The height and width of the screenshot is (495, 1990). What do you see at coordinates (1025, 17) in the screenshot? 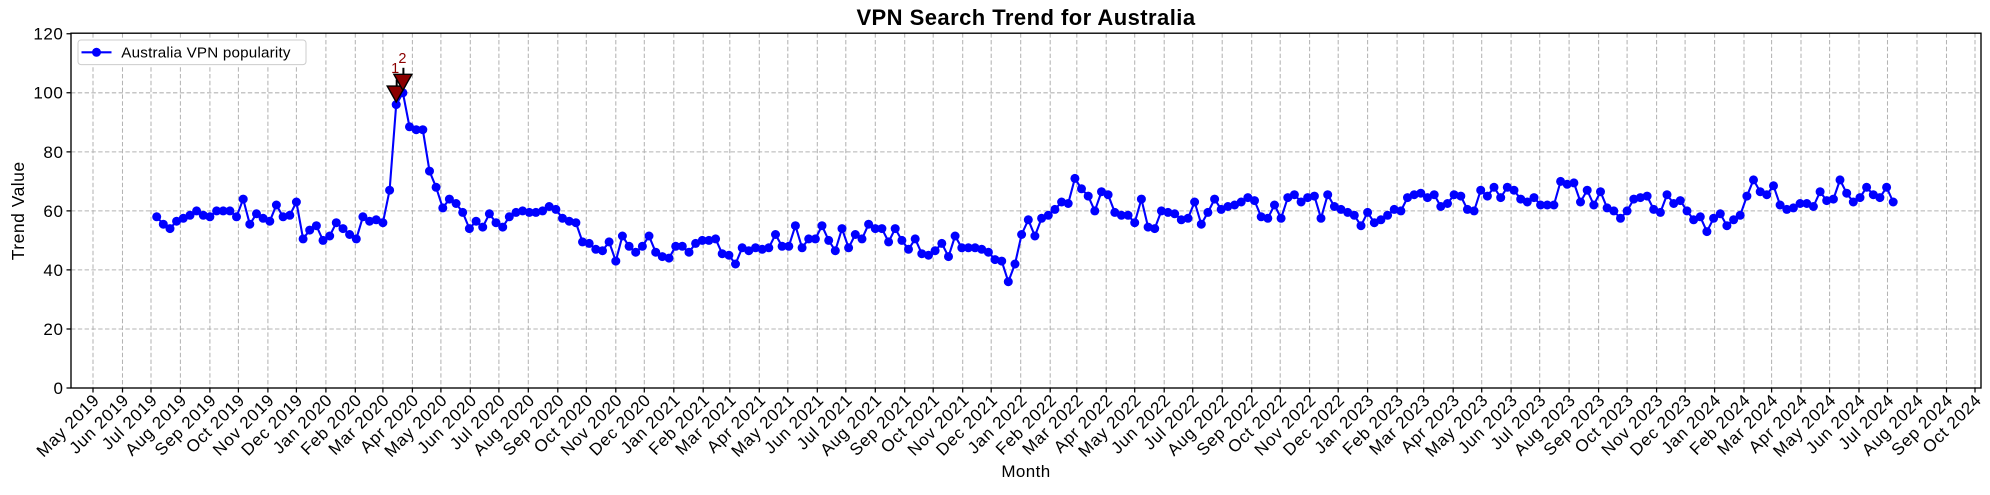
I see `svg-text: VPN Search Trend for Australia` at bounding box center [1025, 17].